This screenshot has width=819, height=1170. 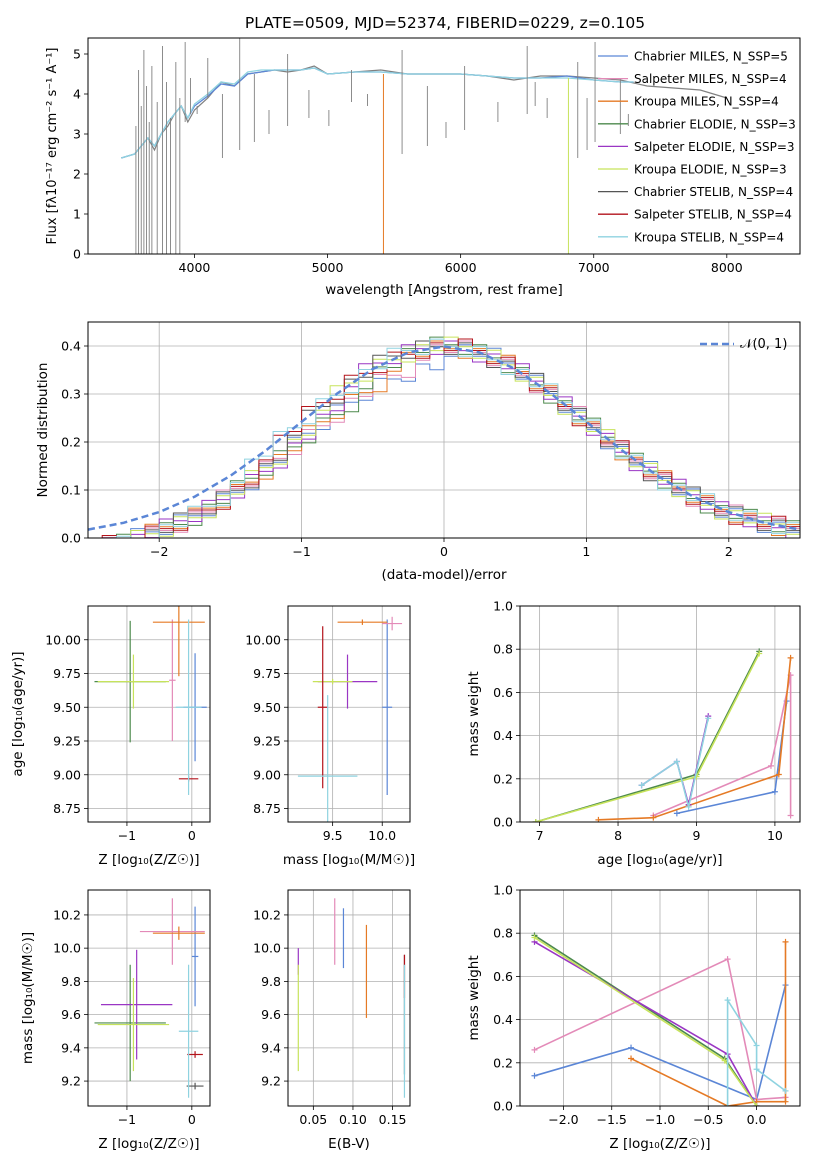 What do you see at coordinates (43, 430) in the screenshot?
I see `residuals-ylabel: Normed distribution` at bounding box center [43, 430].